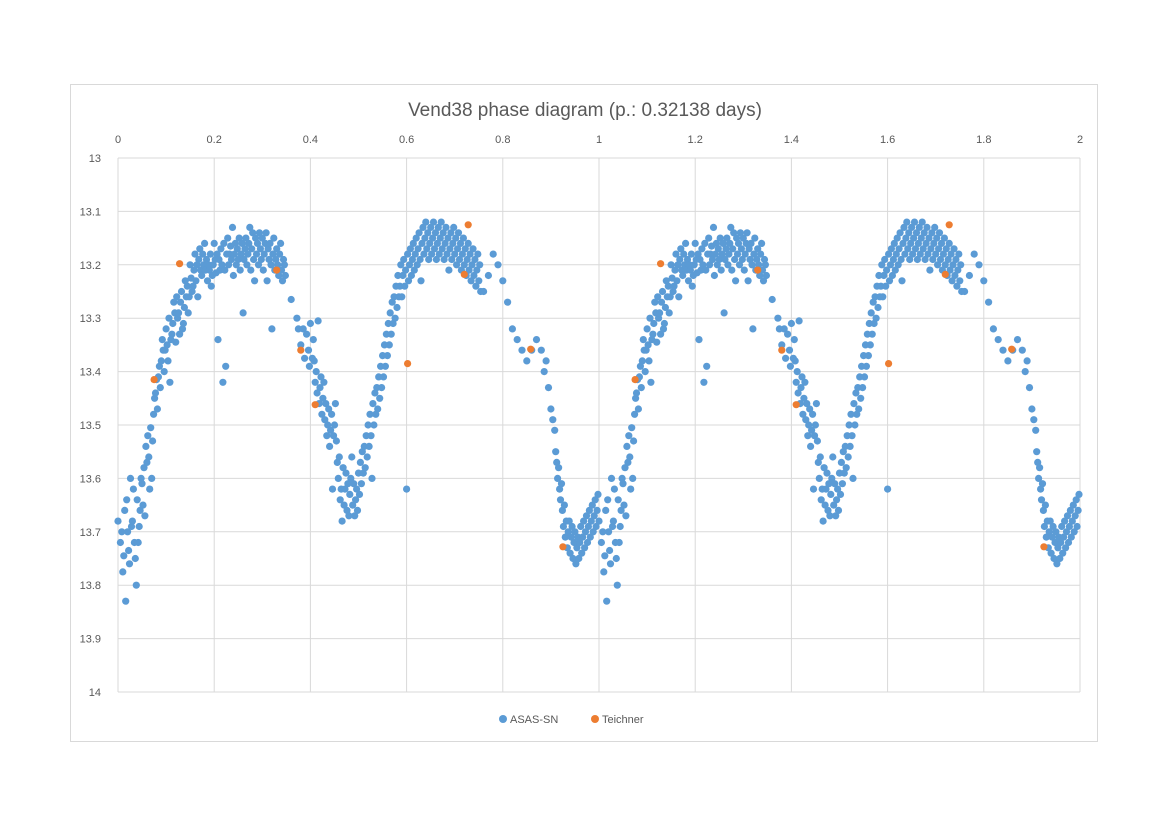 This screenshot has width=1169, height=826. I want to click on legend-marker, so click(503, 719).